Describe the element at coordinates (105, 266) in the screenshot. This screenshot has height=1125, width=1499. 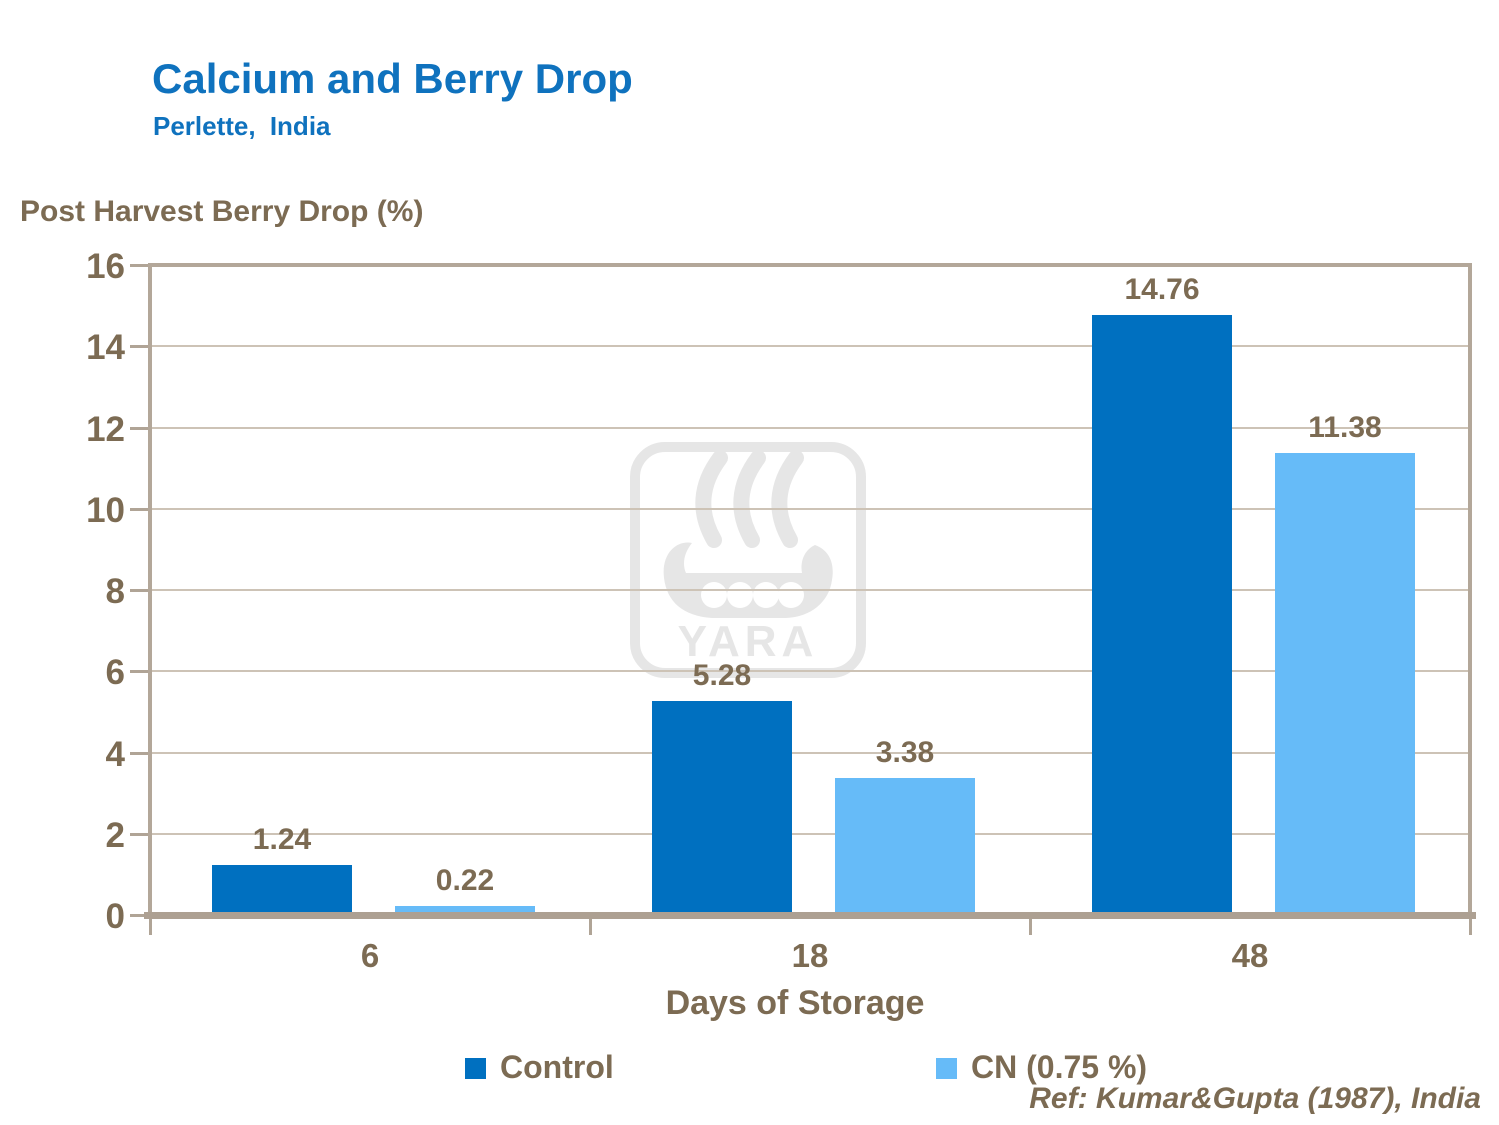
I see `y-tick-label-16: 16` at that location.